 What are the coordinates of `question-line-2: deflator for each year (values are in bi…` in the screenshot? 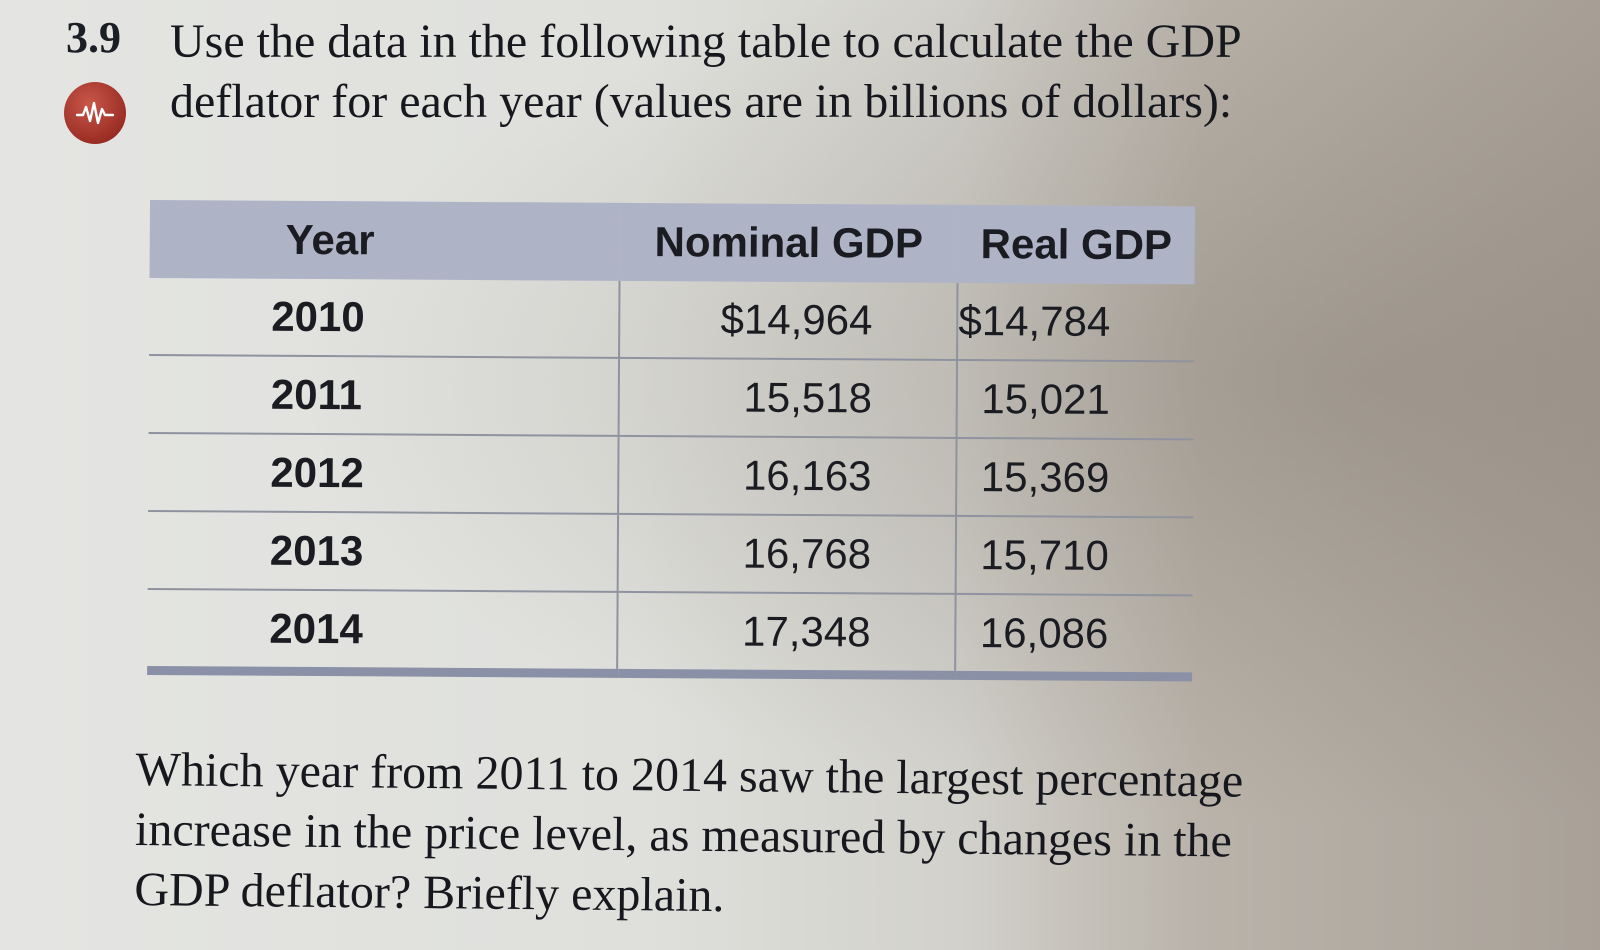 It's located at (701, 101).